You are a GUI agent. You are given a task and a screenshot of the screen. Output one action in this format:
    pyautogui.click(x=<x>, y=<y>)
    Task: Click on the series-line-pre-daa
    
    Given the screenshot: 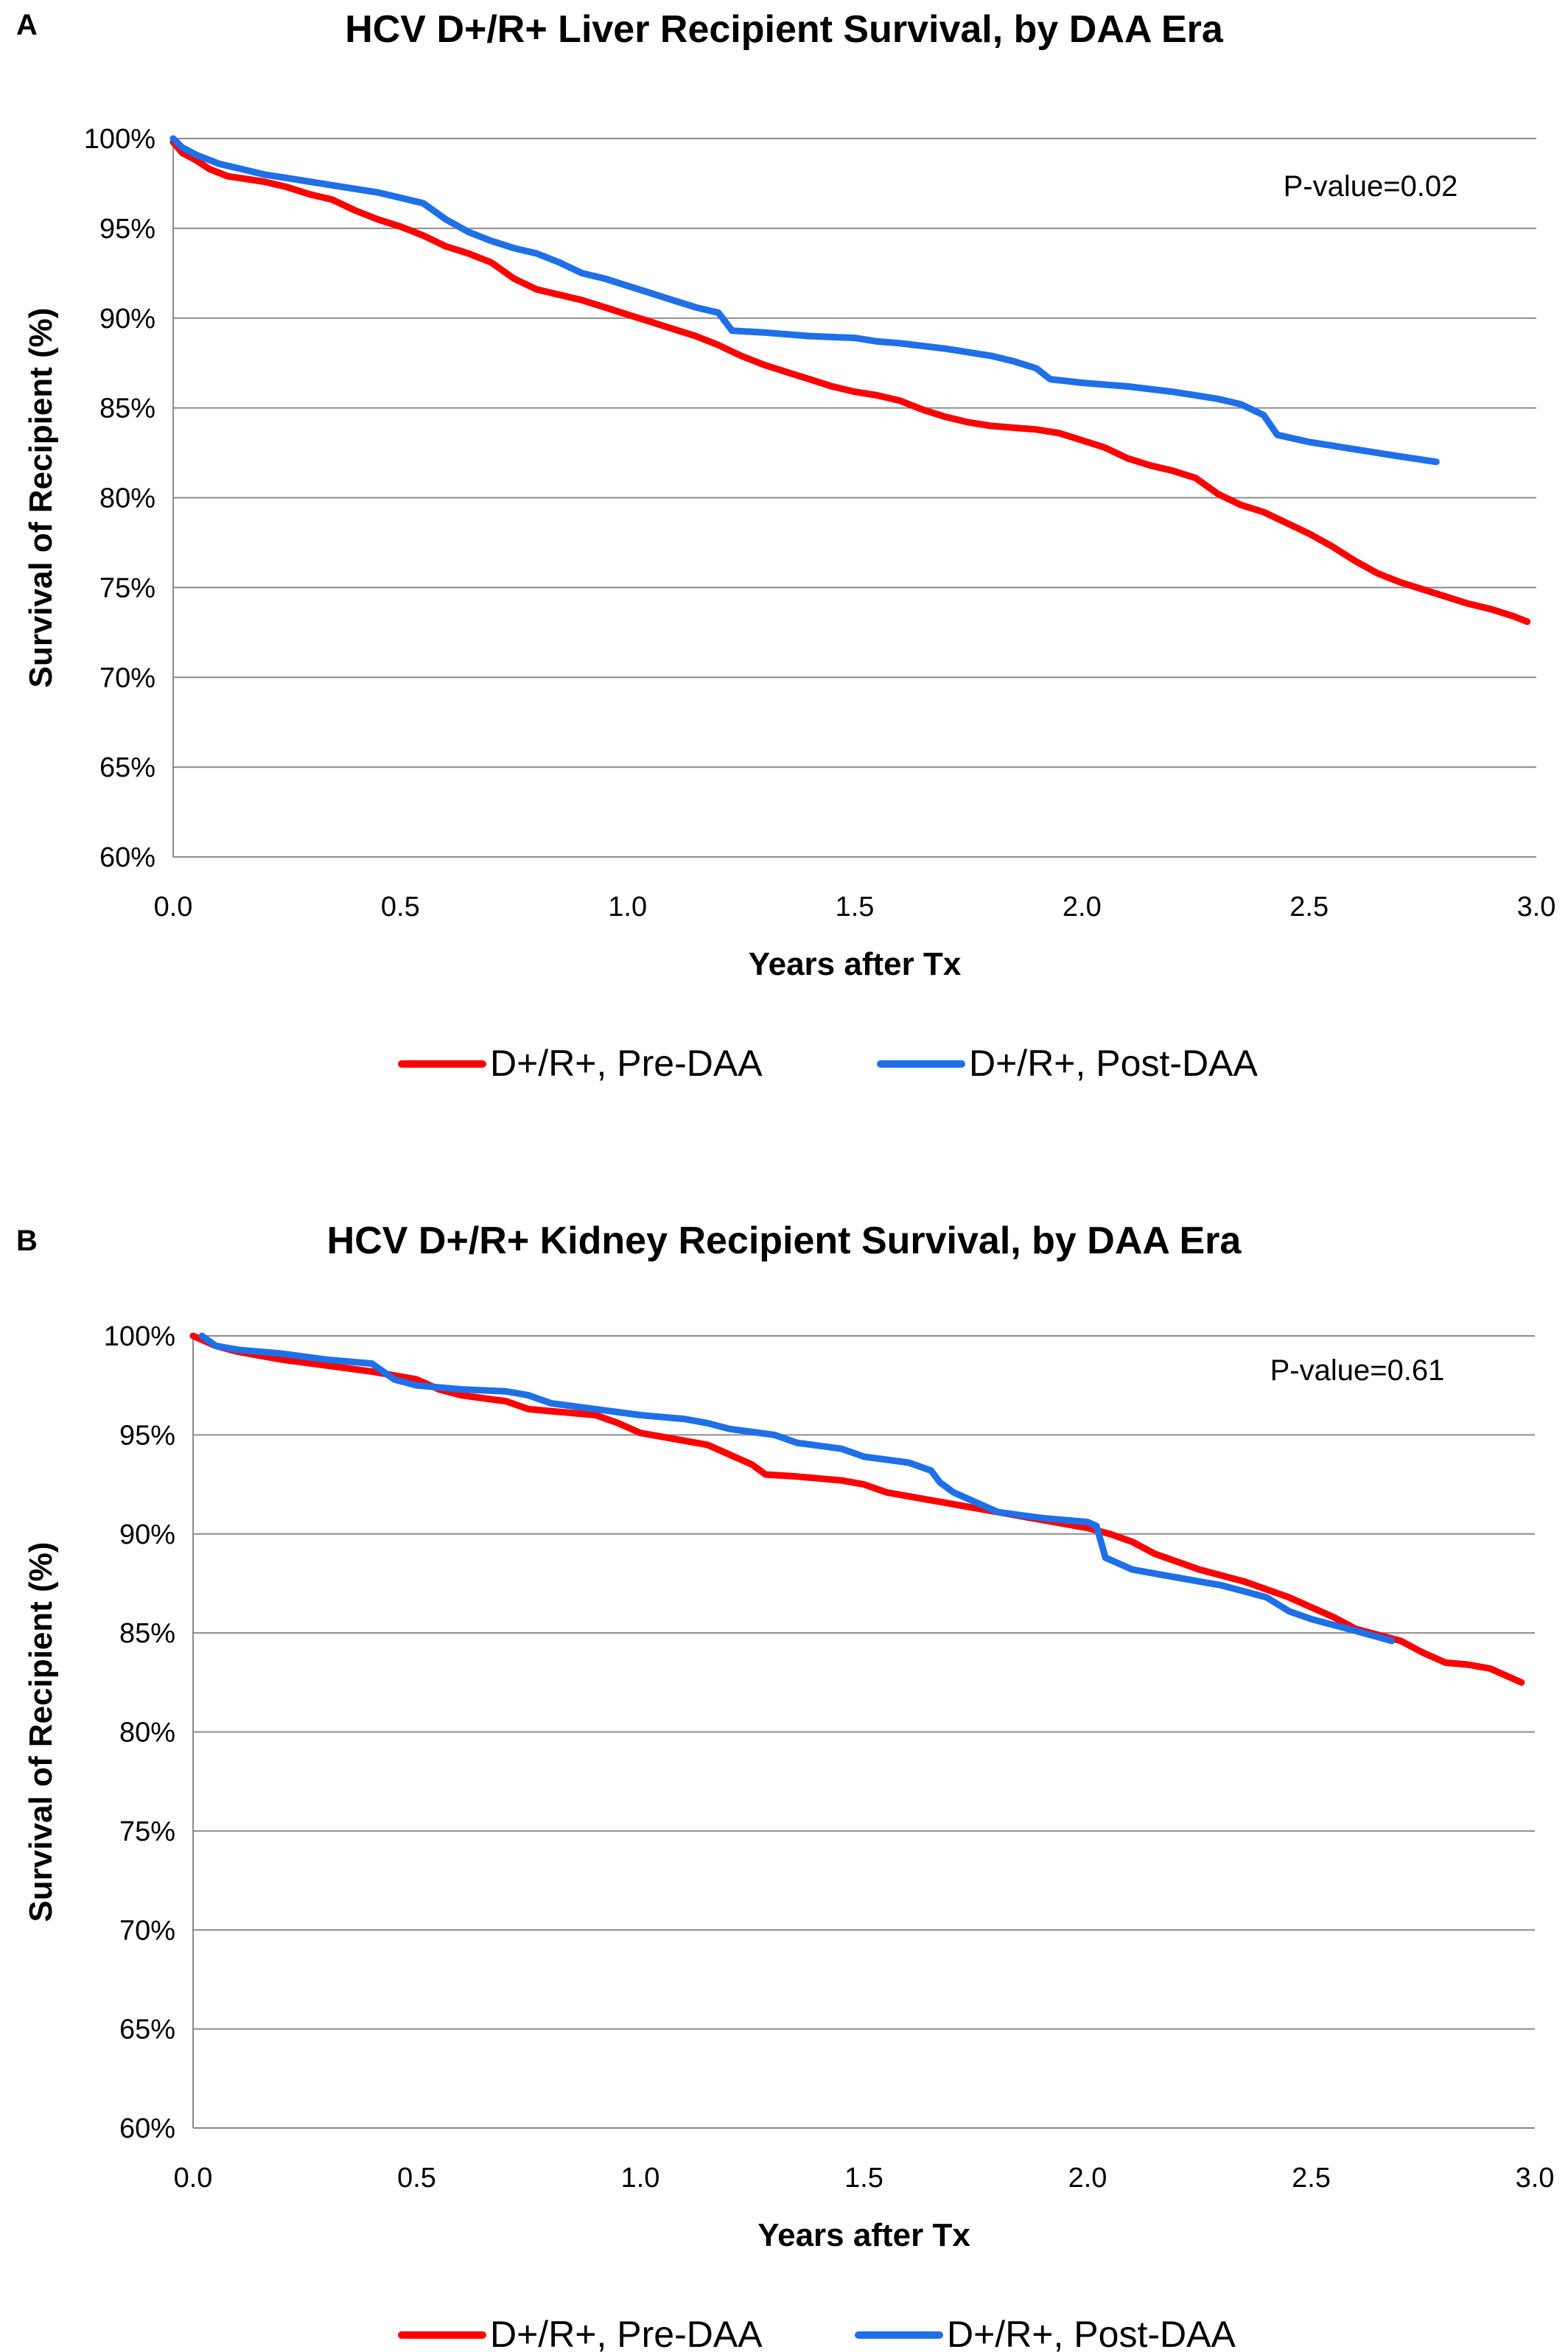 What is the action you would take?
    pyautogui.click(x=857, y=1509)
    